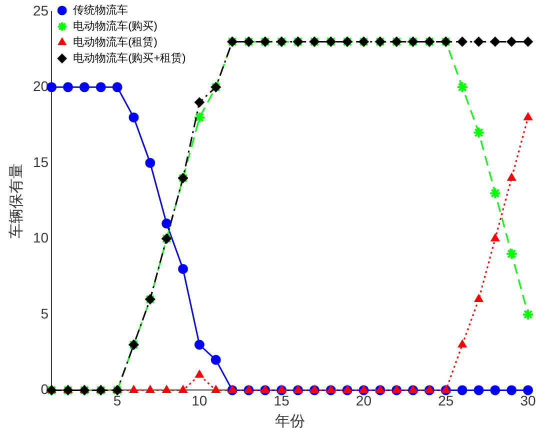 Image resolution: width=540 pixels, height=437 pixels. What do you see at coordinates (364, 400) in the screenshot?
I see `x-tick-label: 20` at bounding box center [364, 400].